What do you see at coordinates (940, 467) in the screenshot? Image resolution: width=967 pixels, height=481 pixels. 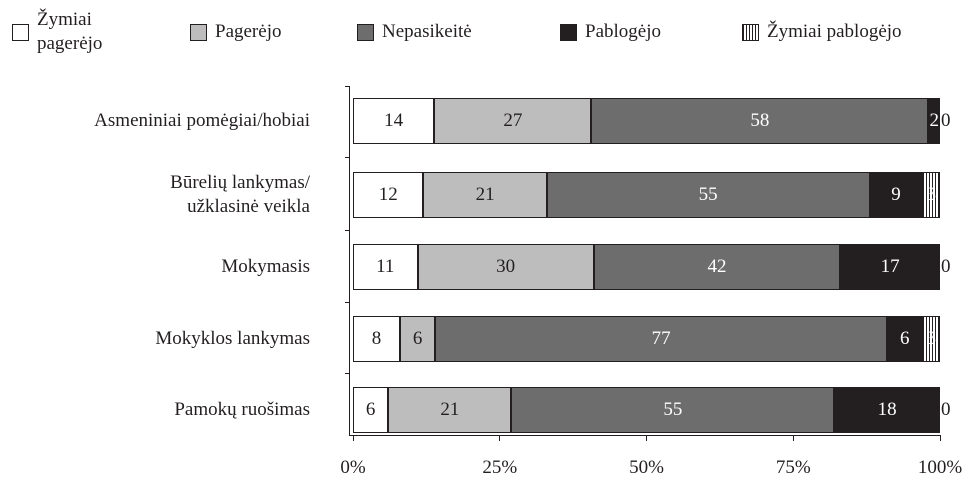 I see `x-tick-label: 100%` at bounding box center [940, 467].